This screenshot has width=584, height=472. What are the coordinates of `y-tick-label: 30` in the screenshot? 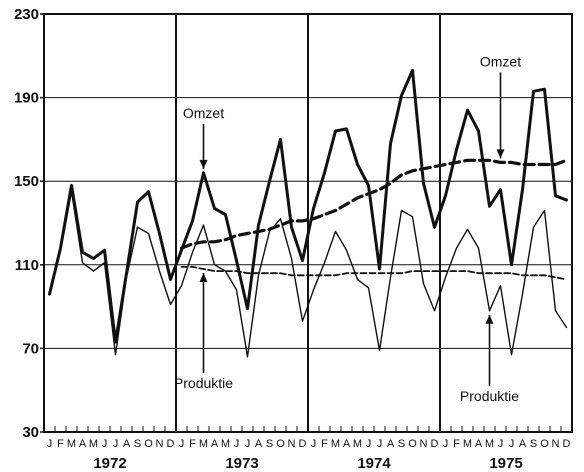 It's located at (30, 432).